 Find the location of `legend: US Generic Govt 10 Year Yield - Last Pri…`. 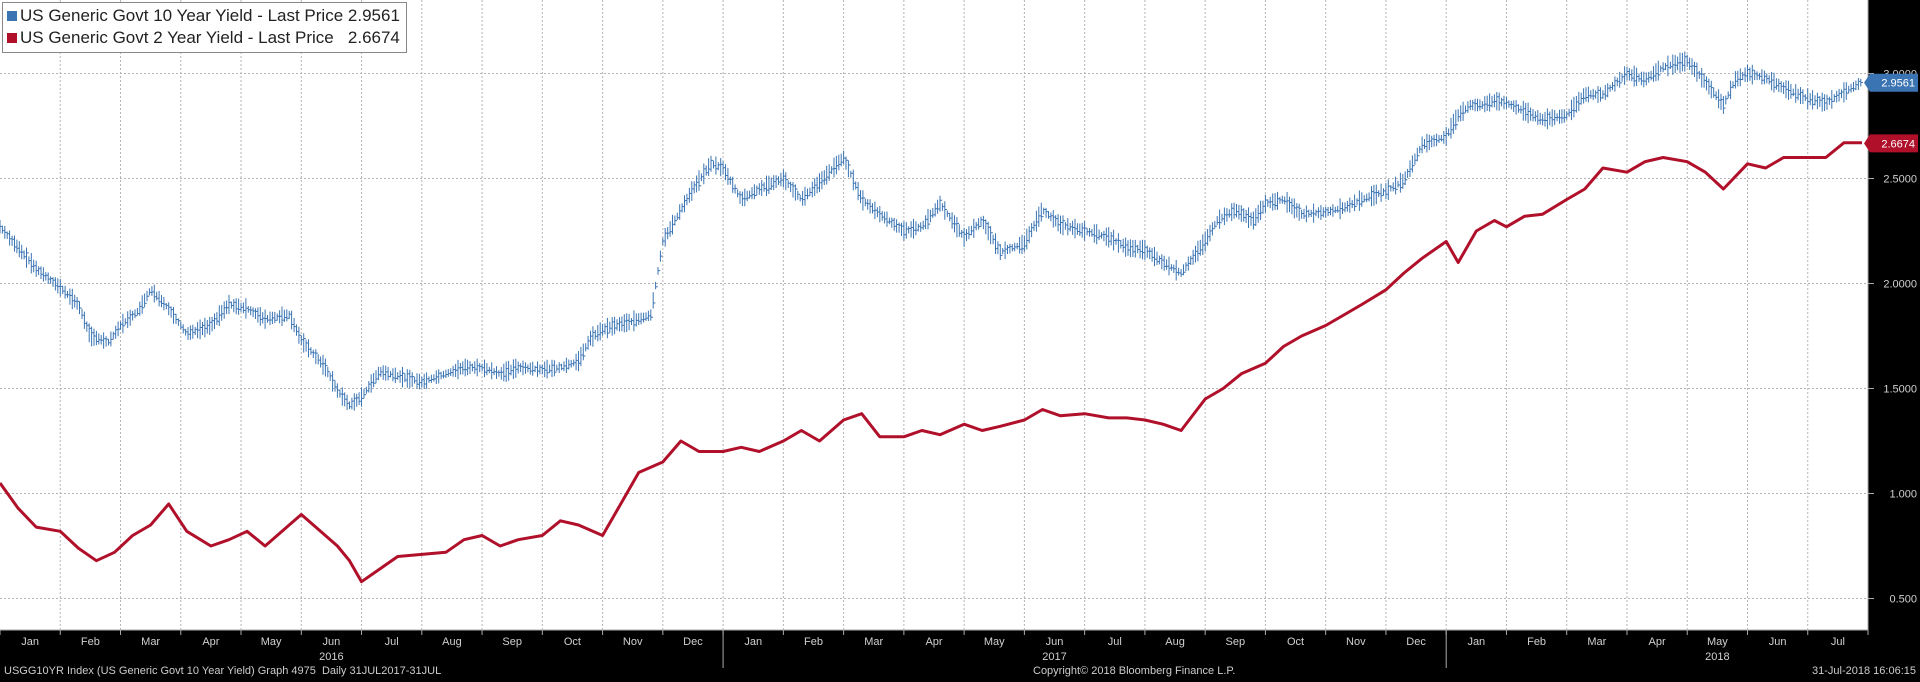

legend: US Generic Govt 10 Year Yield - Last Pri… is located at coordinates (204, 27).